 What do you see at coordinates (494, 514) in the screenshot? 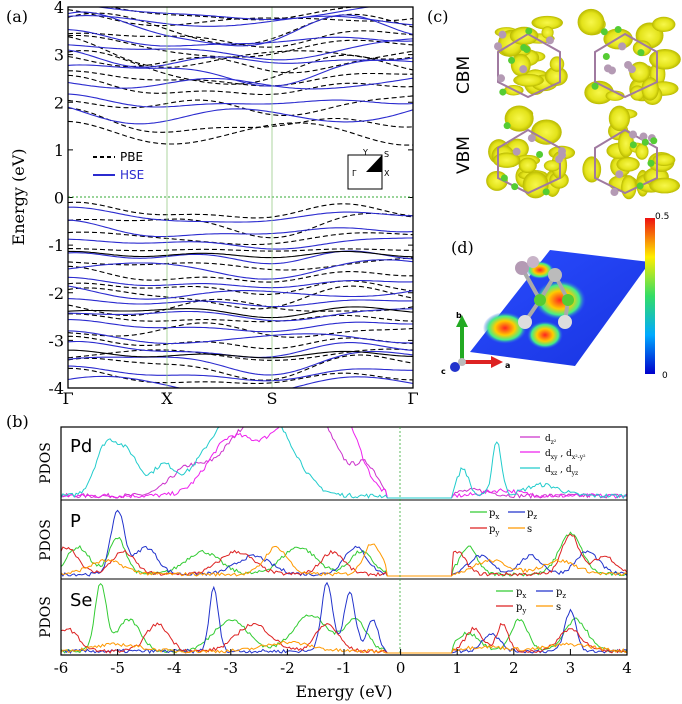
I see `p-legend-px: px` at bounding box center [494, 514].